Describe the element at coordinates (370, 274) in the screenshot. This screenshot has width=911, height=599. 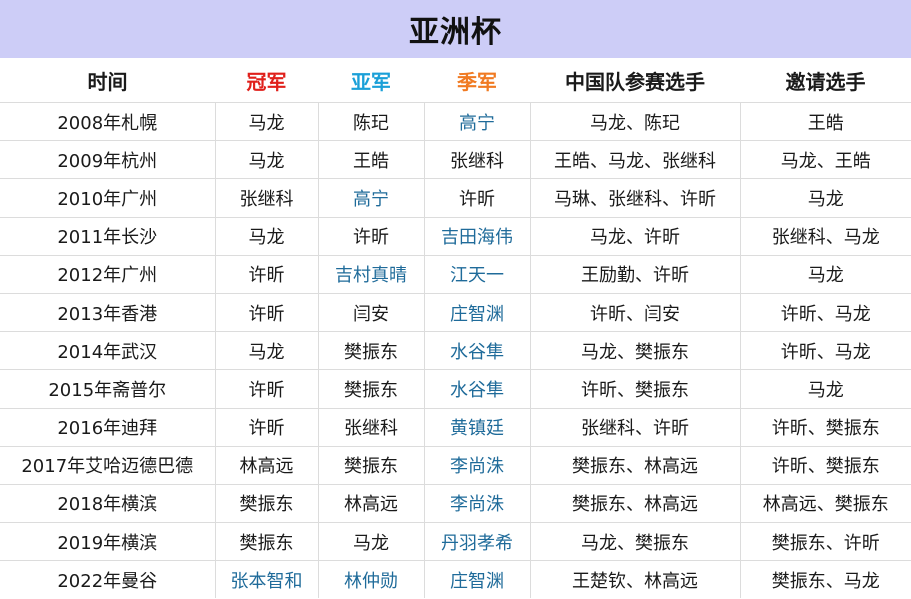
I see `cell-runner-up: 吉村真晴` at that location.